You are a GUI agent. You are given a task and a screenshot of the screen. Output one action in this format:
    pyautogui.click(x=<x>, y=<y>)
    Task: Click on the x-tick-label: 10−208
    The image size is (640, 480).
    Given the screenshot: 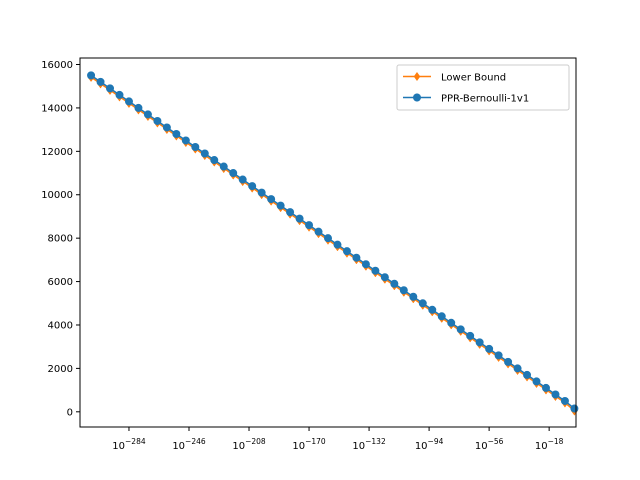 What is the action you would take?
    pyautogui.click(x=249, y=444)
    